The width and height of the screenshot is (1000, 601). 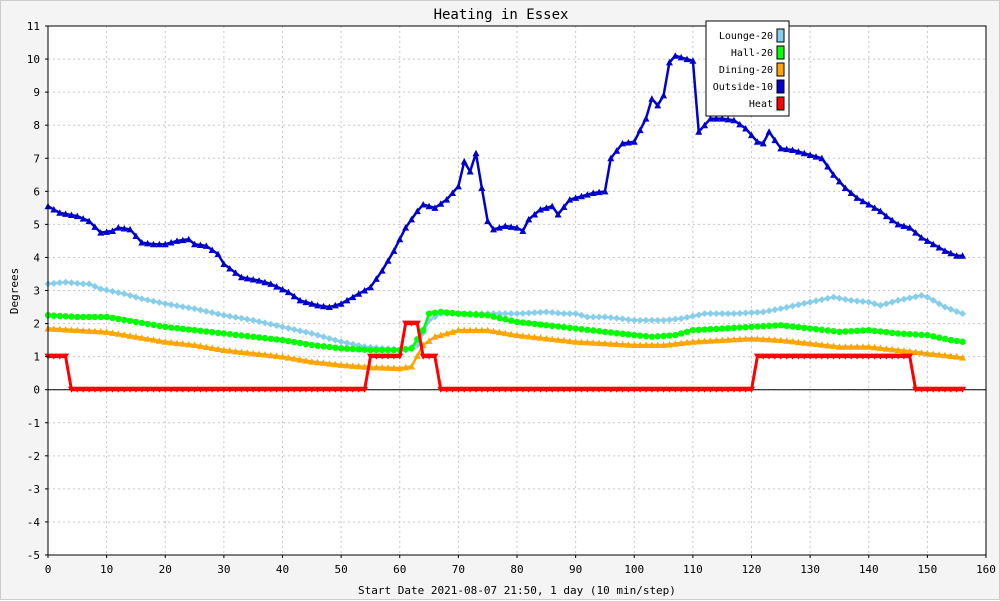 What do you see at coordinates (36, 158) in the screenshot?
I see `y-tick-label: 7` at bounding box center [36, 158].